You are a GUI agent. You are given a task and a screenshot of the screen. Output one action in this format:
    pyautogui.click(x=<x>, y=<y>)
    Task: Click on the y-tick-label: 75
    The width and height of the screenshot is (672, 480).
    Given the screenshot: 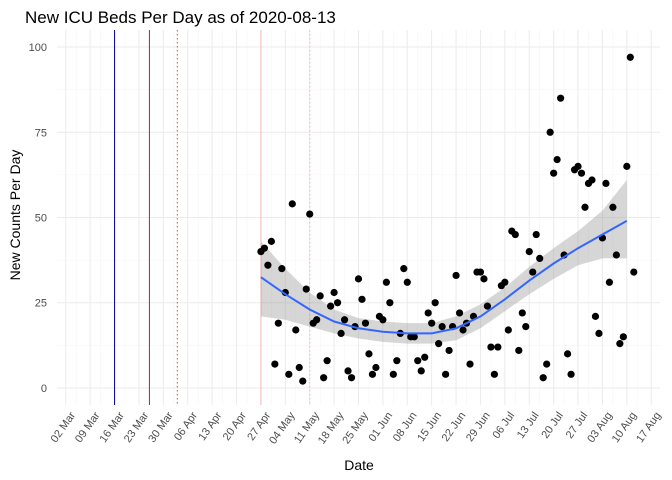 What is the action you would take?
    pyautogui.click(x=41, y=133)
    